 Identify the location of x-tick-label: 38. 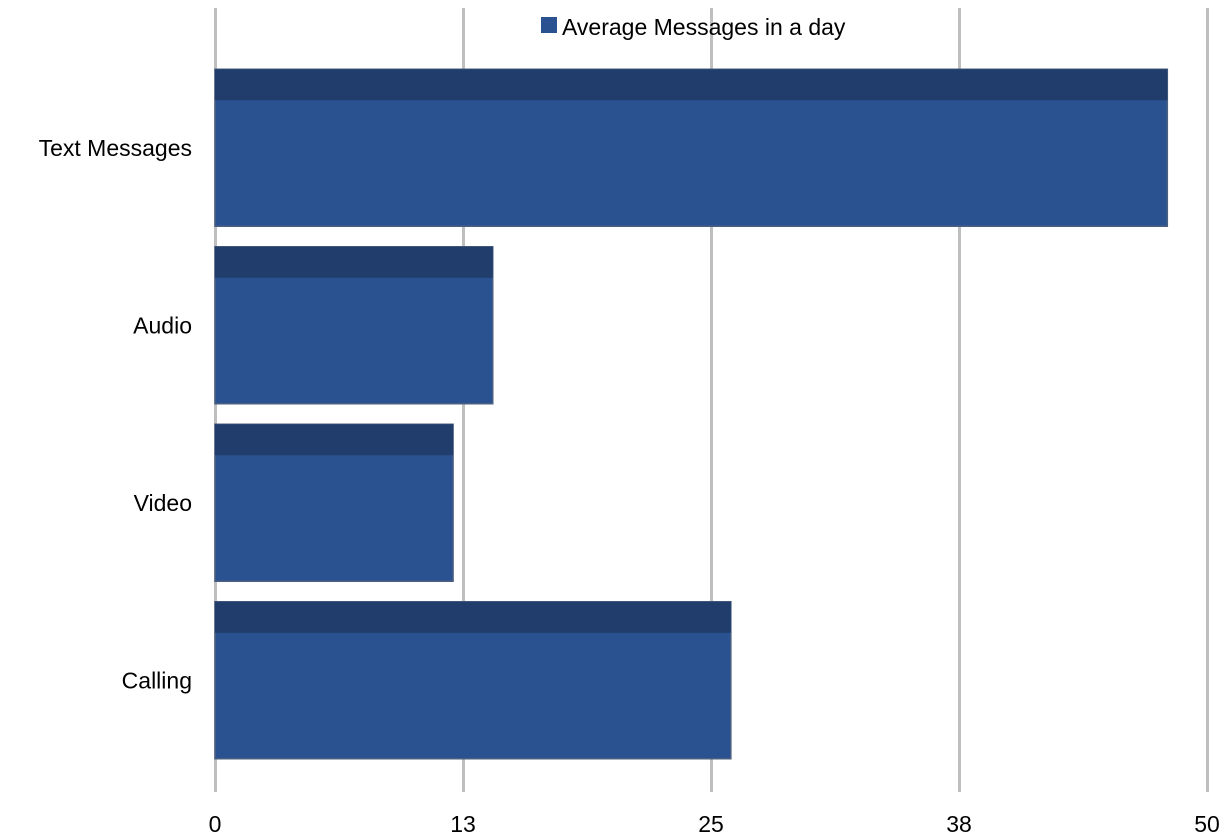
(959, 824).